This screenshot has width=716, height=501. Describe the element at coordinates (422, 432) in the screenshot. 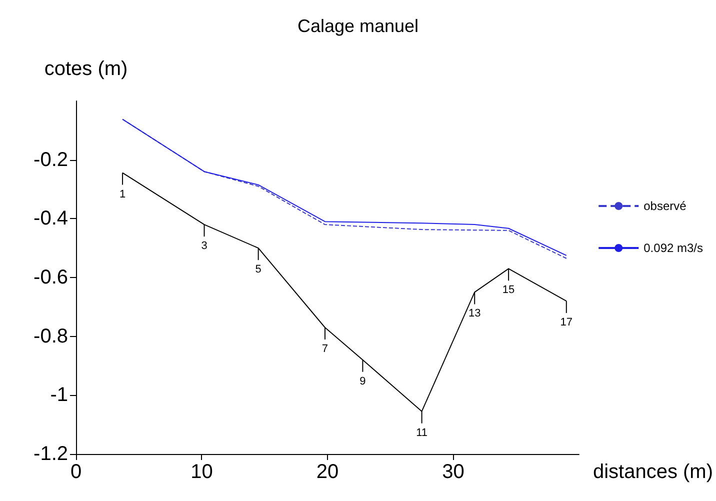

I see `annotation: 11` at that location.